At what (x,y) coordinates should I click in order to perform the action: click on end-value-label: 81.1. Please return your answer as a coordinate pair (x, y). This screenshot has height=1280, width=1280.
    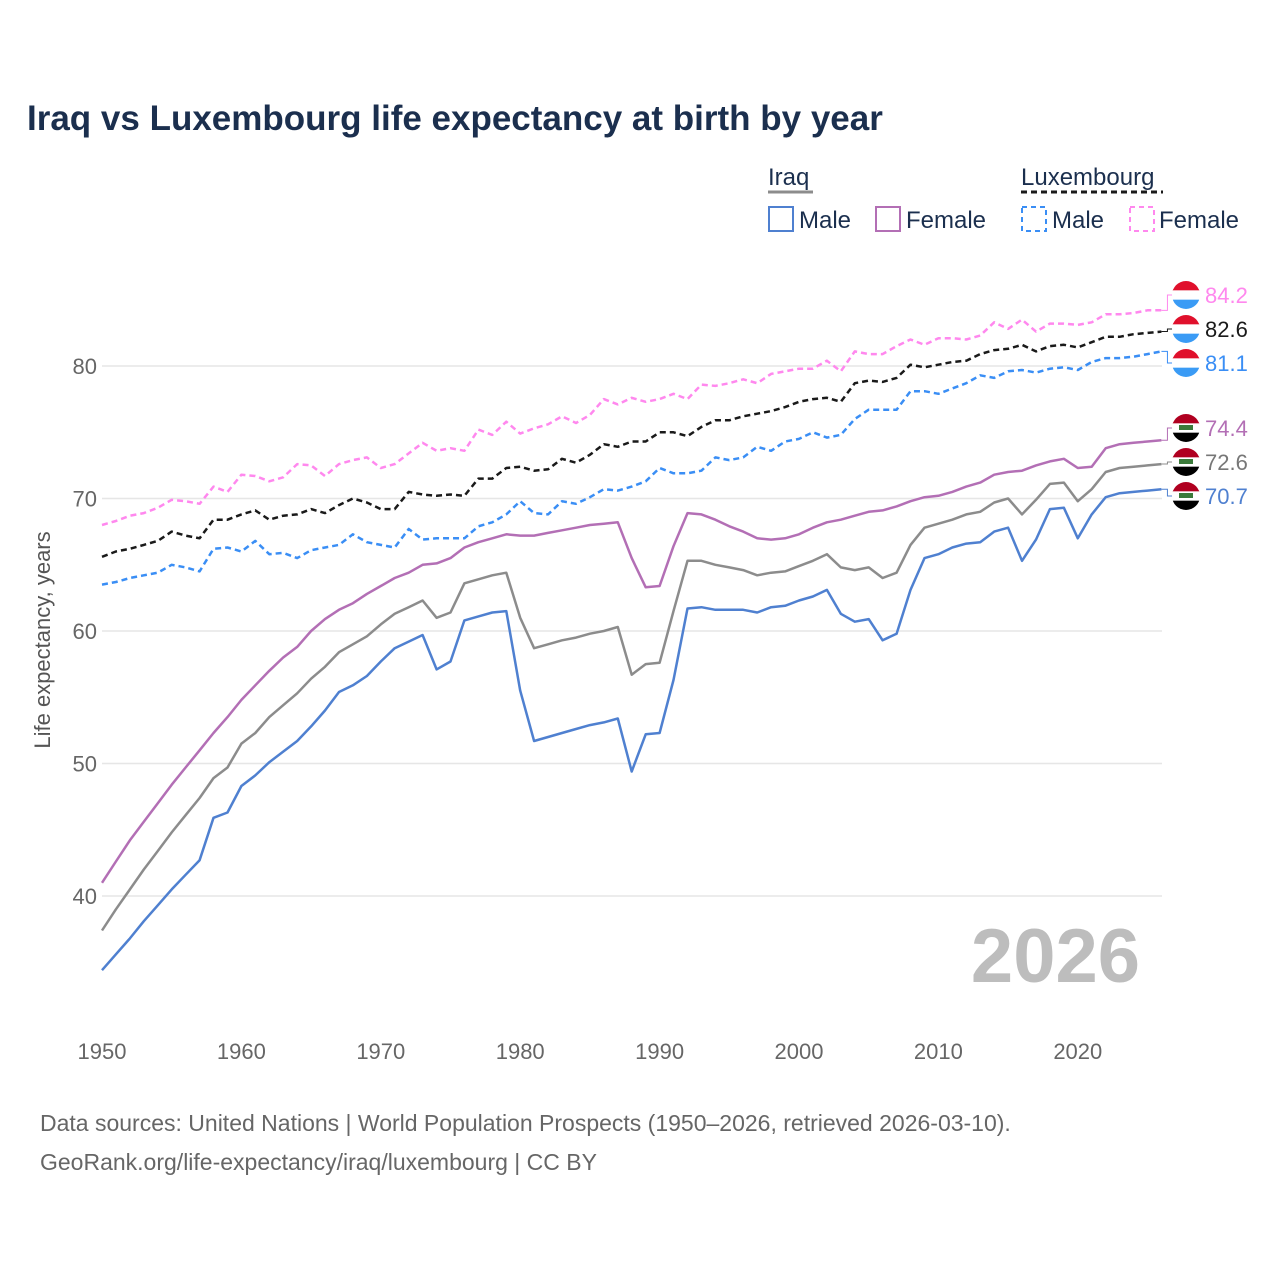
    Looking at the image, I should click on (1226, 363).